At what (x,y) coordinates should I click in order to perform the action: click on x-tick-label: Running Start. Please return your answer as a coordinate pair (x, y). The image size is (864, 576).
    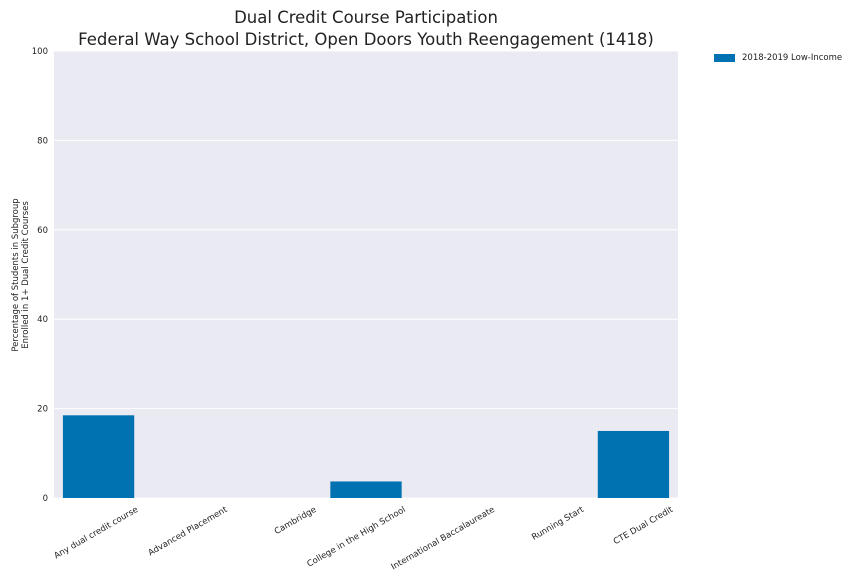
    Looking at the image, I should click on (558, 524).